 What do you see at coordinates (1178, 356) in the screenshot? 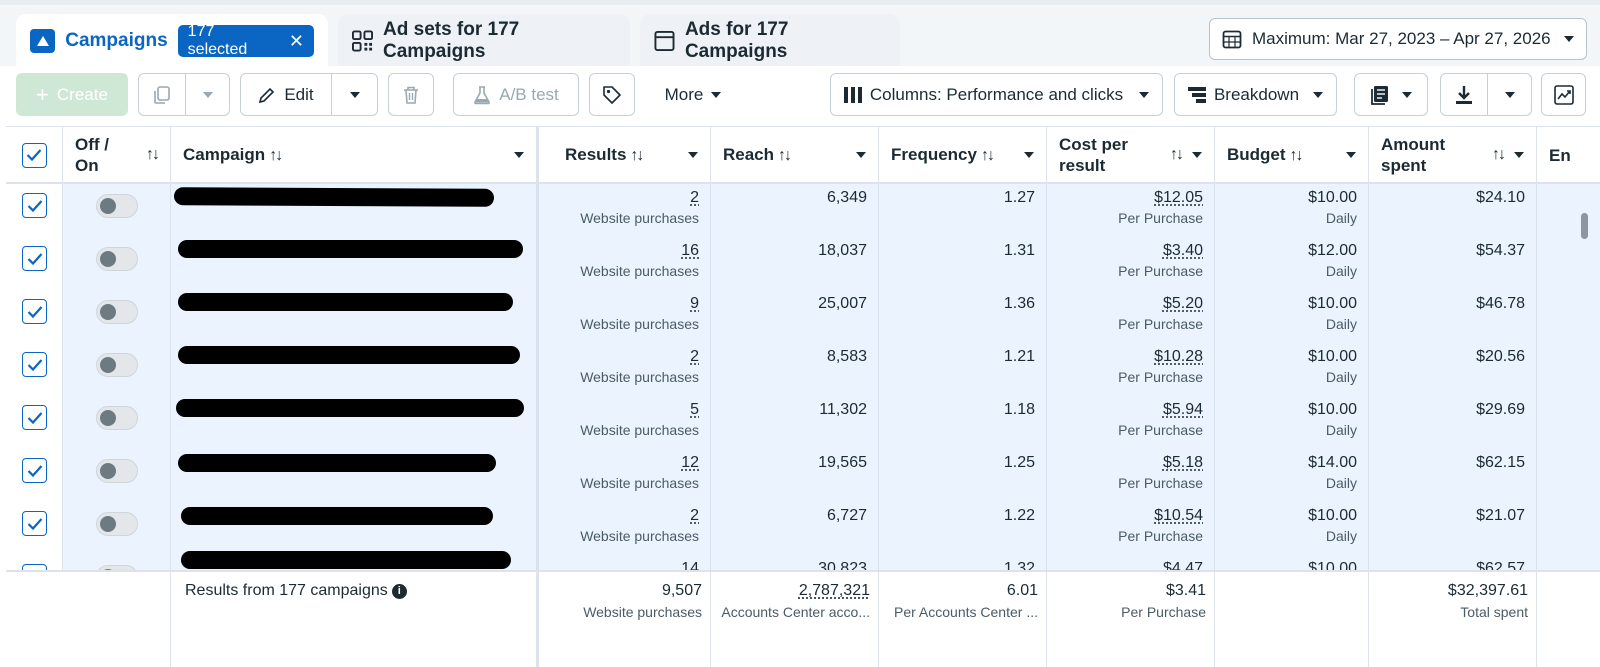
I see `cost-value: $10.28` at bounding box center [1178, 356].